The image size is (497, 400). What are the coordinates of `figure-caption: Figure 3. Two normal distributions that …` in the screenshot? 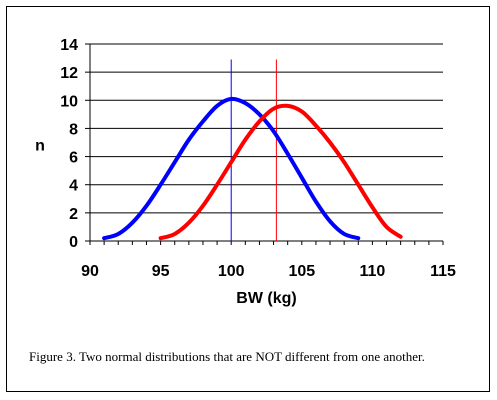 It's located at (227, 356).